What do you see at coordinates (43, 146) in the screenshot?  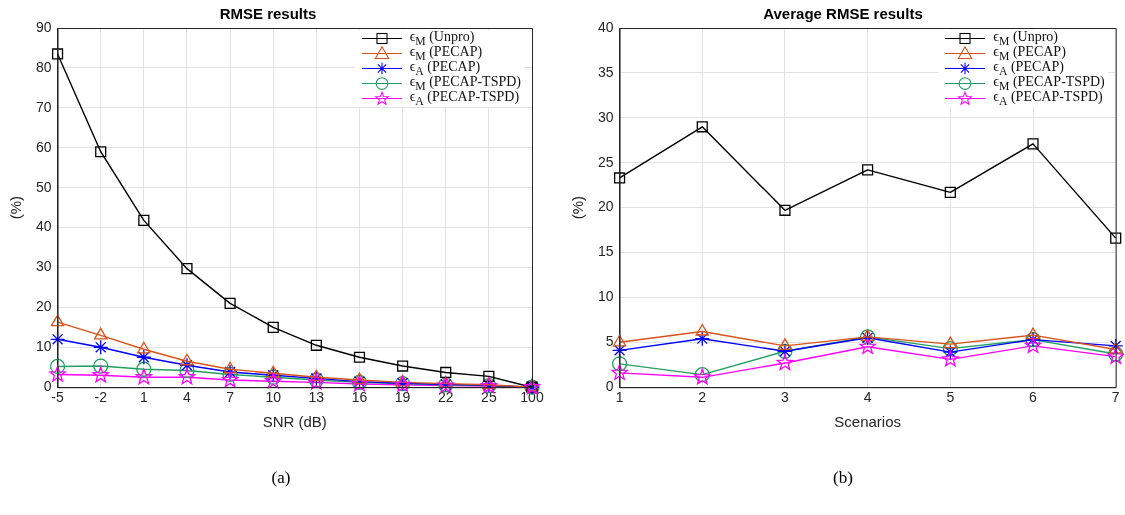 I see `y-tick-label: 60` at bounding box center [43, 146].